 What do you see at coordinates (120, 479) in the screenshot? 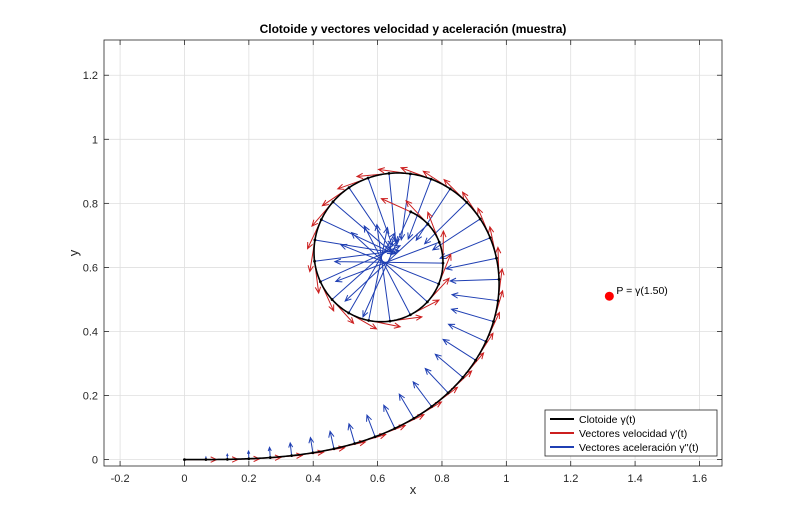
I see `x-tick-label: -0.2` at bounding box center [120, 479].